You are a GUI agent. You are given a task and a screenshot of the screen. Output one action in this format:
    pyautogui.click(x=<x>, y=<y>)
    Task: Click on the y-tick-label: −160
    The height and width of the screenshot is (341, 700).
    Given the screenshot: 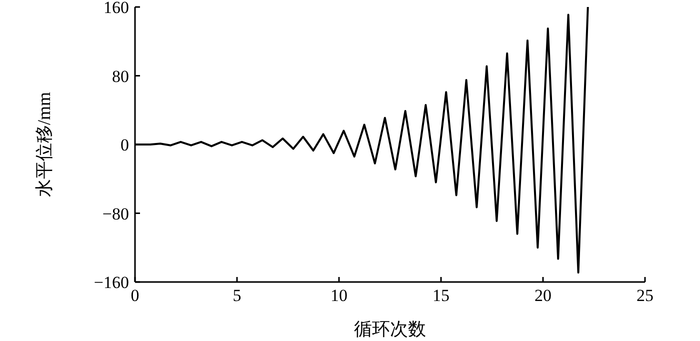 What is the action you would take?
    pyautogui.click(x=111, y=282)
    